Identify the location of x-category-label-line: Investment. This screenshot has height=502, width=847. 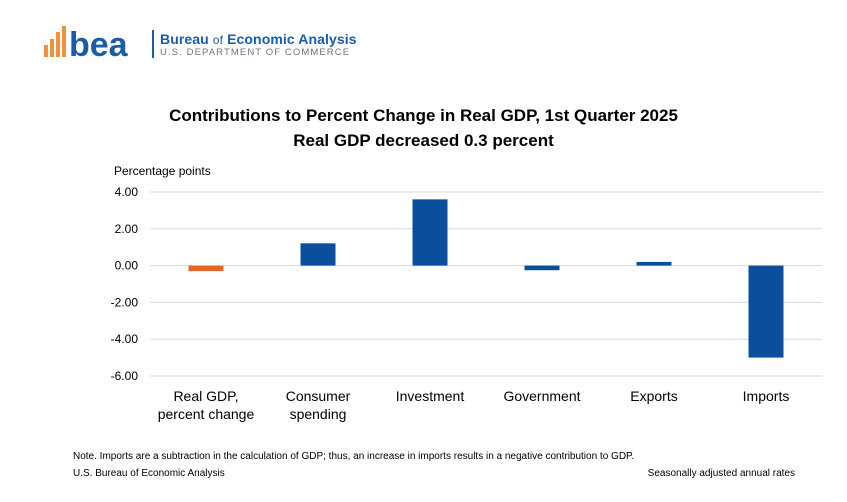
(430, 396).